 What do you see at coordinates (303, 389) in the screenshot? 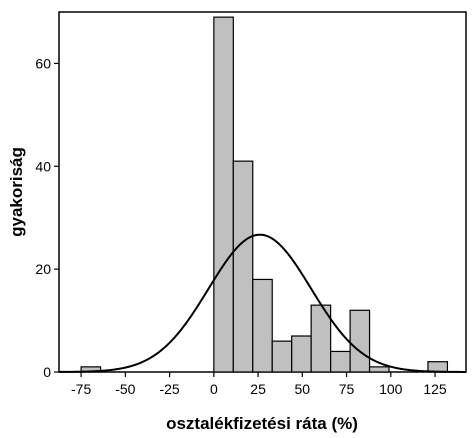
I see `x-tick-label: 50` at bounding box center [303, 389].